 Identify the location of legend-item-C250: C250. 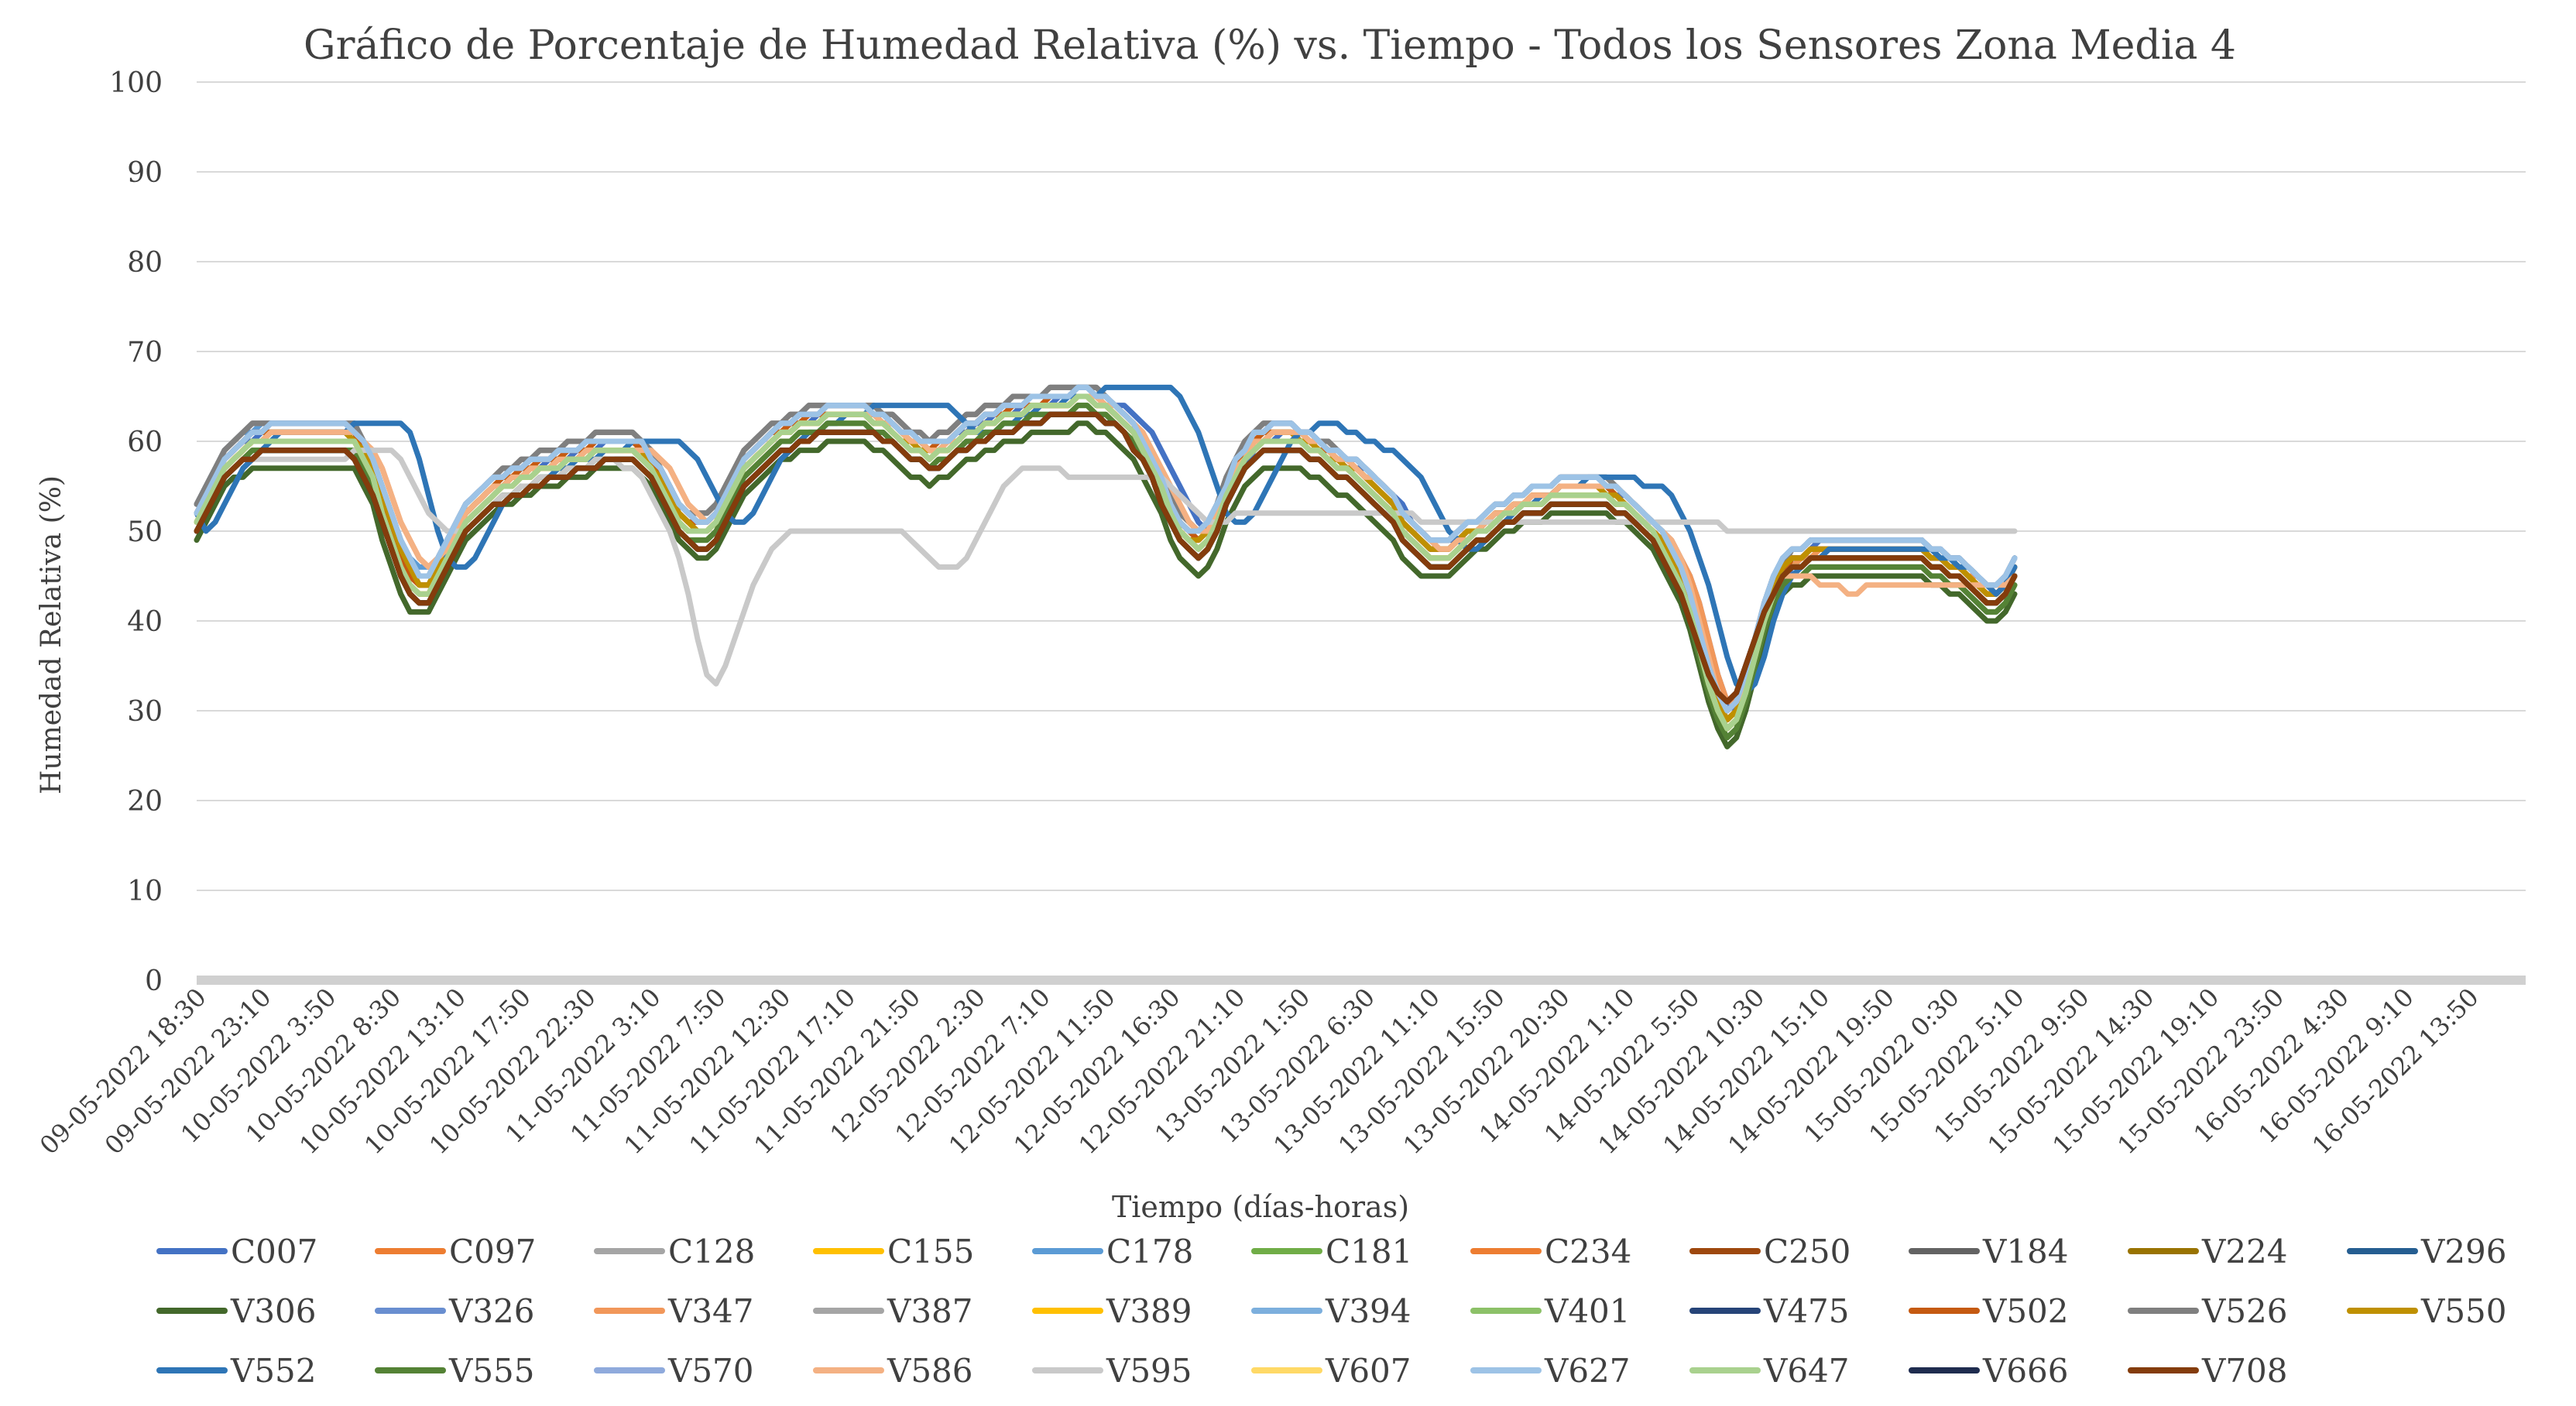
(1770, 1252).